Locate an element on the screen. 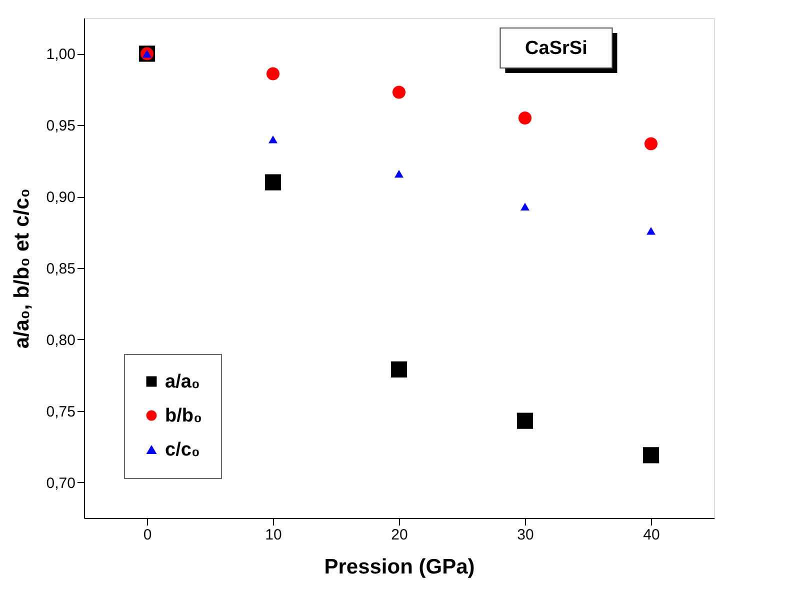 The image size is (795, 608). y-tick-label: 0,95 is located at coordinates (61, 126).